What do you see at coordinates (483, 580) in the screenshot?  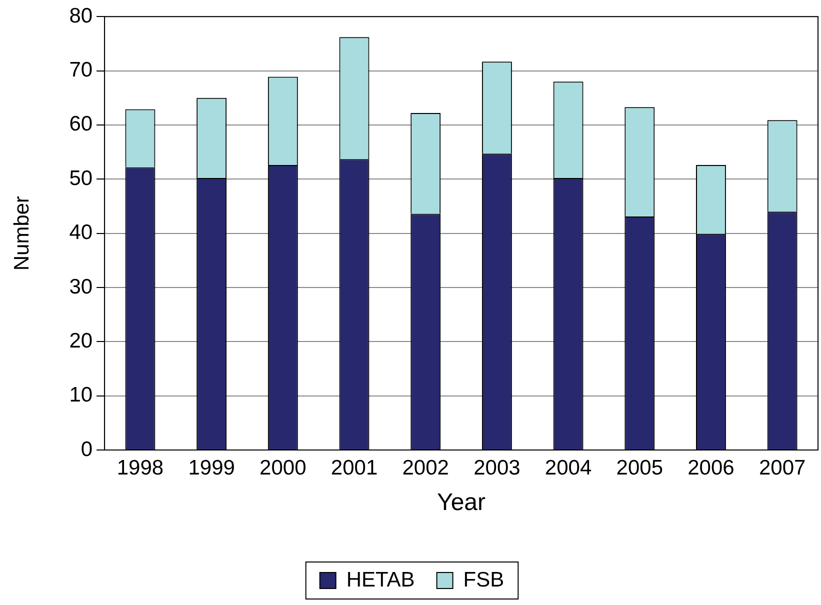 I see `legend-label: FSB` at bounding box center [483, 580].